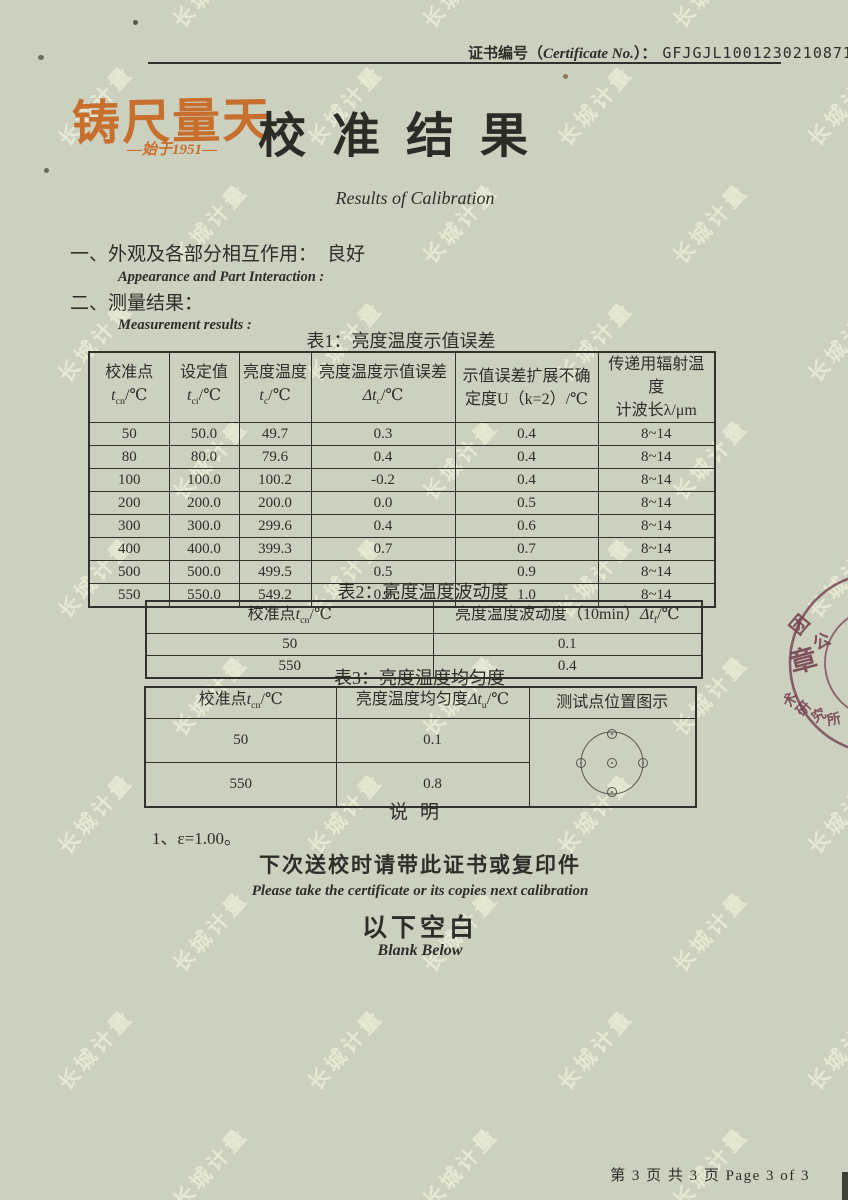 This screenshot has width=848, height=1200. I want to click on t2-cell: 0.4, so click(567, 667).